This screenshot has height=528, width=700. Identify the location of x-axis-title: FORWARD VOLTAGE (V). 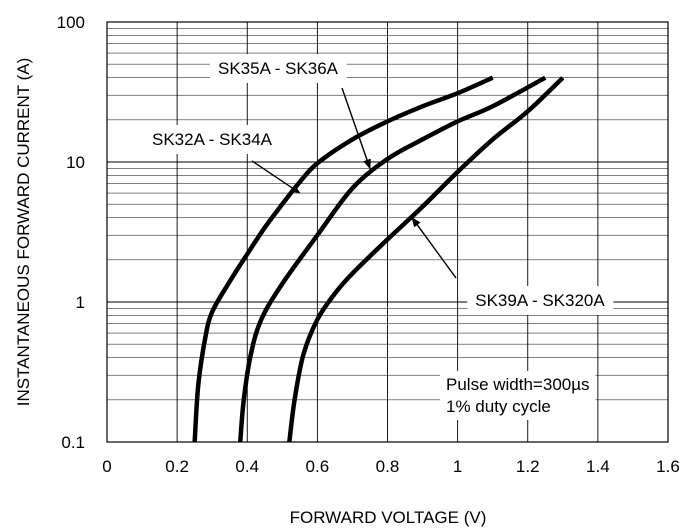
(388, 517).